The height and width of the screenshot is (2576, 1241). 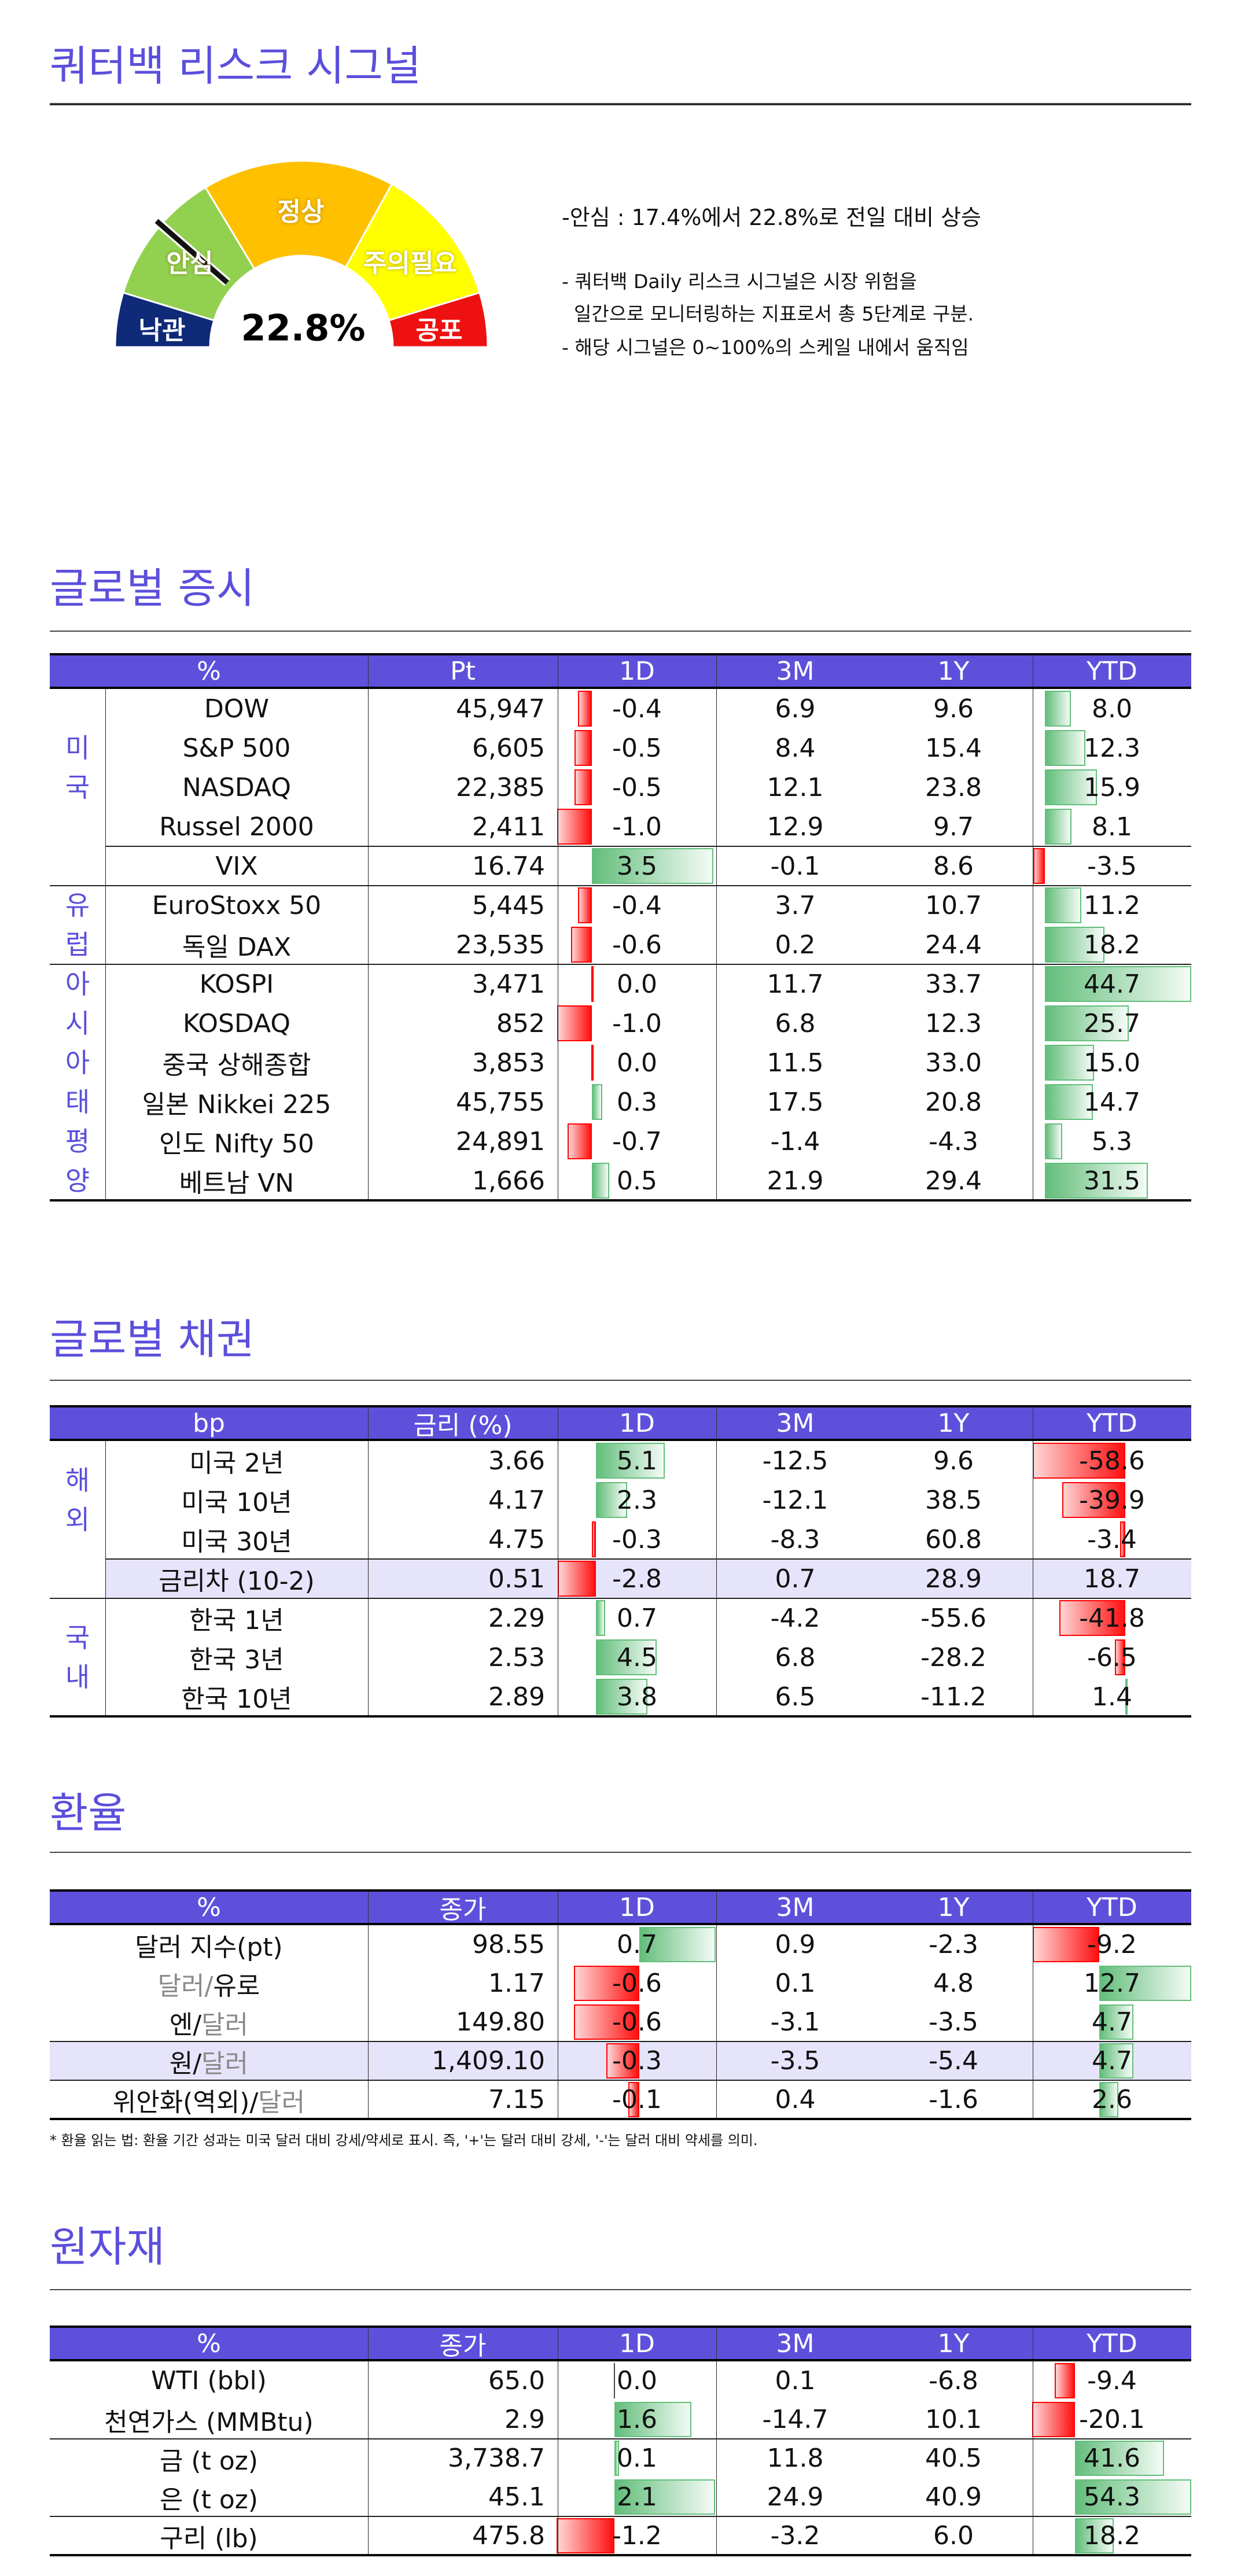 I want to click on row-name-part: 위안화(역외)/, so click(x=185, y=2102).